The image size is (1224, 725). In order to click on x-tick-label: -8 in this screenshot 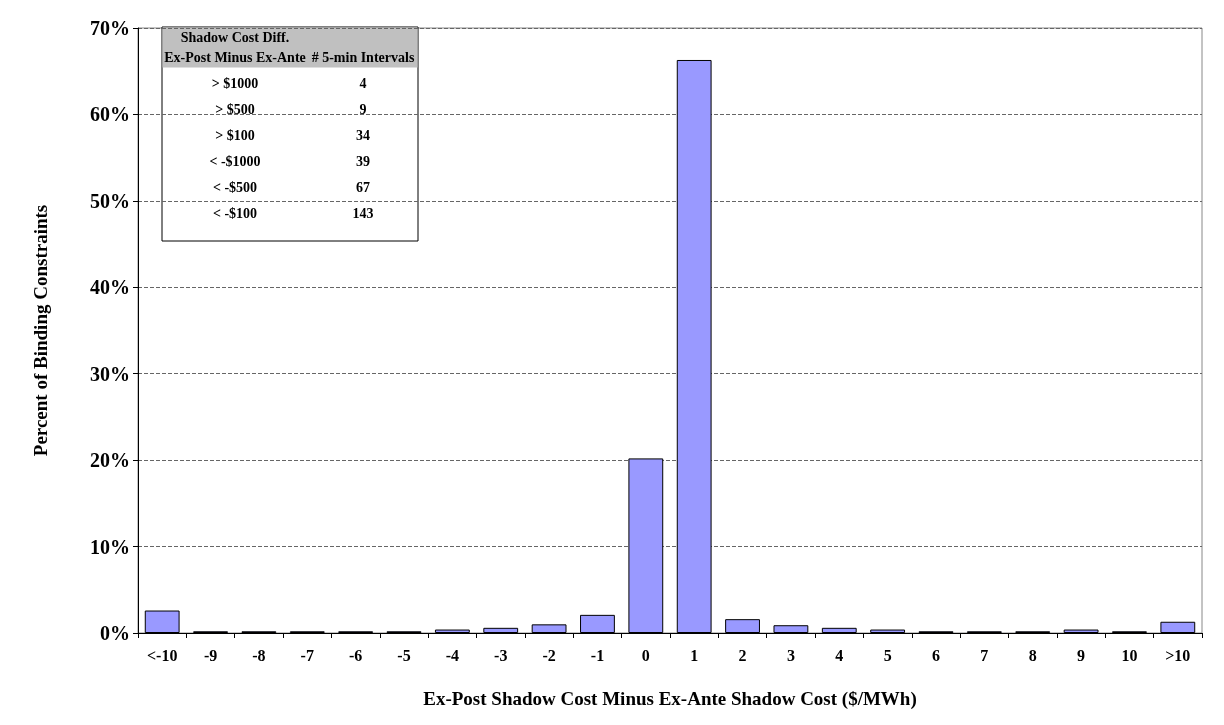, I will do `click(259, 655)`.